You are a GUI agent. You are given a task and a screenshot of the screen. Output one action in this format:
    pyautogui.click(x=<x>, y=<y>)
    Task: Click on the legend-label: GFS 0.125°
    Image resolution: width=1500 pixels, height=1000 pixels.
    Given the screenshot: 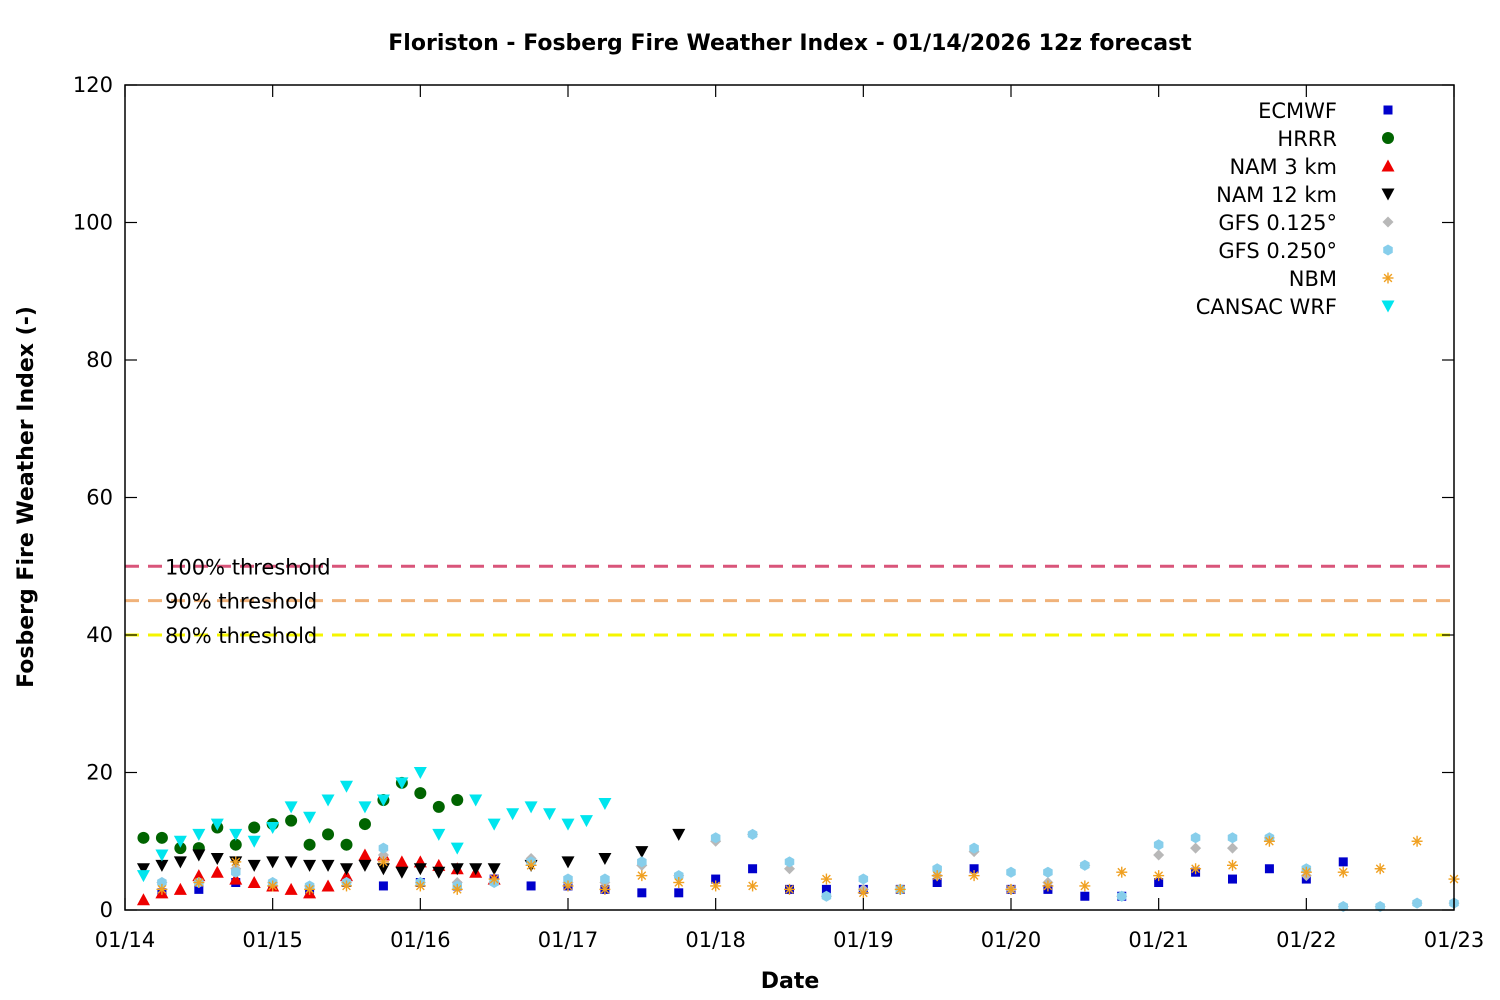 What is the action you would take?
    pyautogui.click(x=1277, y=223)
    